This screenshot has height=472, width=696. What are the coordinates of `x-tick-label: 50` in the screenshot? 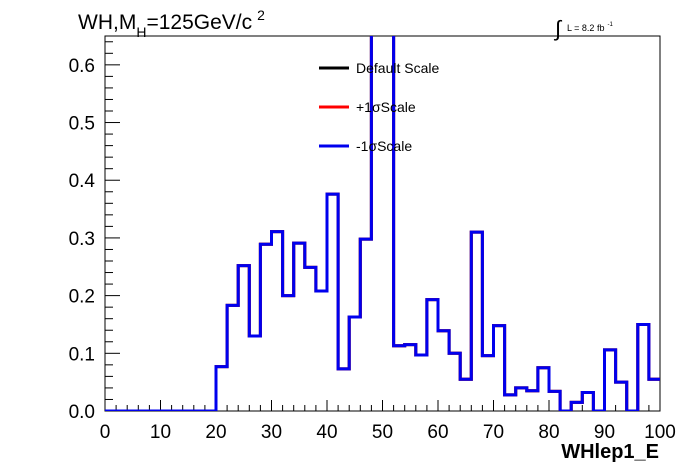 It's located at (382, 432).